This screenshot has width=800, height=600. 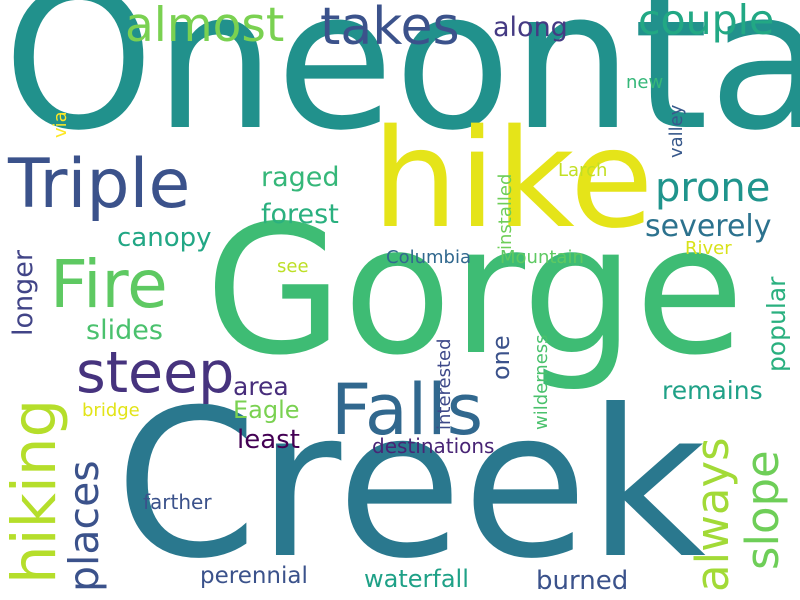 What do you see at coordinates (416, 579) in the screenshot?
I see `word-waterfall: waterfall` at bounding box center [416, 579].